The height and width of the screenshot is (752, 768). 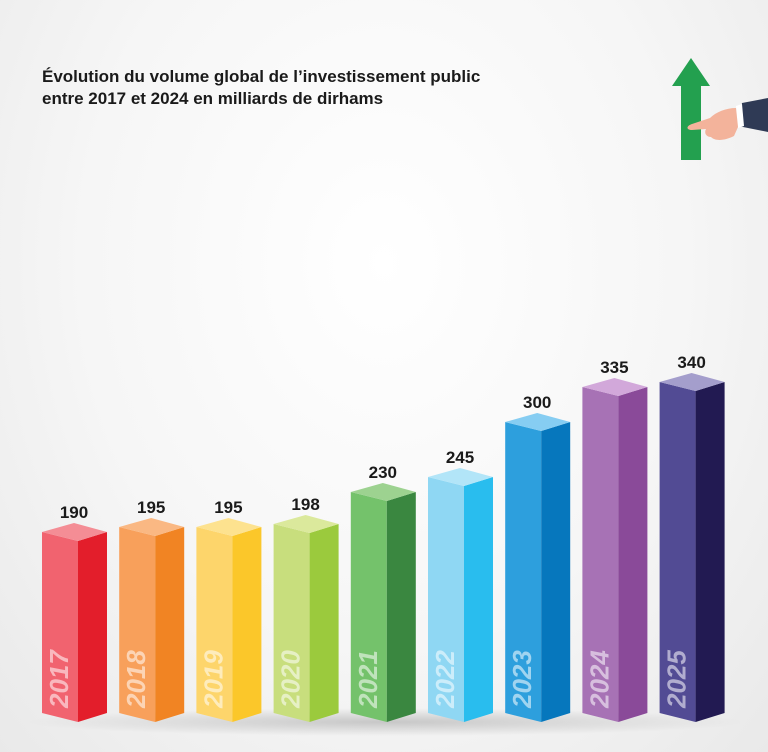 What do you see at coordinates (59, 679) in the screenshot?
I see `category-label: 2017` at bounding box center [59, 679].